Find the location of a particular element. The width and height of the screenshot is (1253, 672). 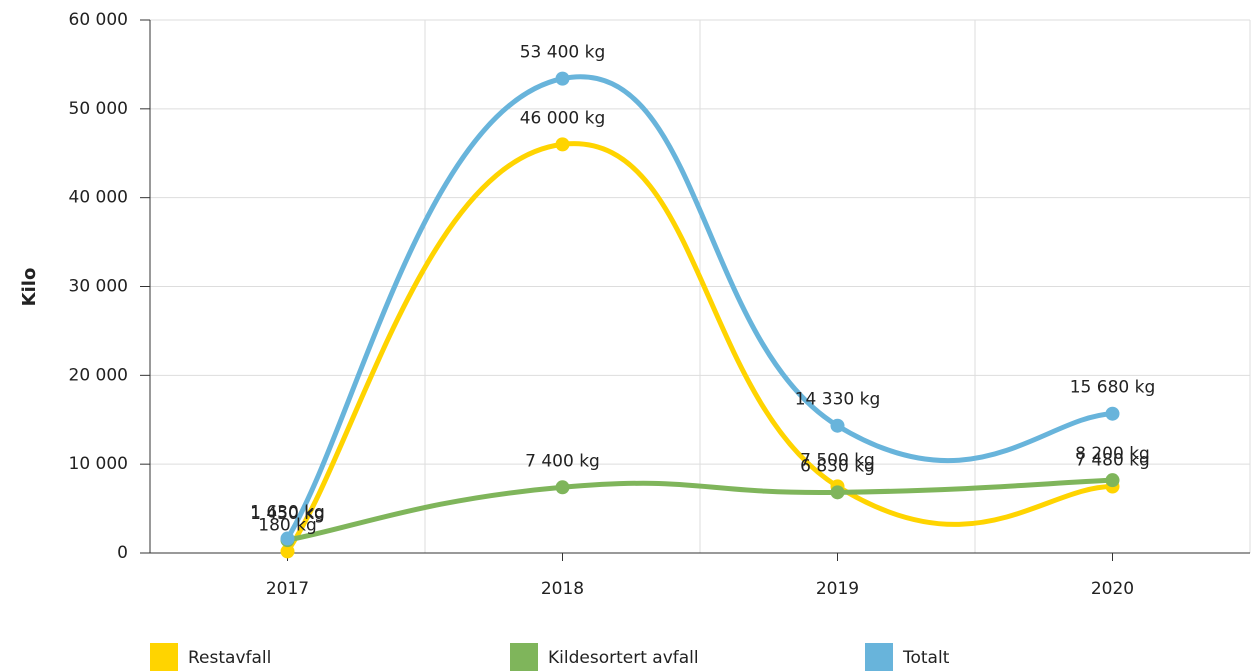

legend-label: Kildesortert avfall is located at coordinates (623, 658).